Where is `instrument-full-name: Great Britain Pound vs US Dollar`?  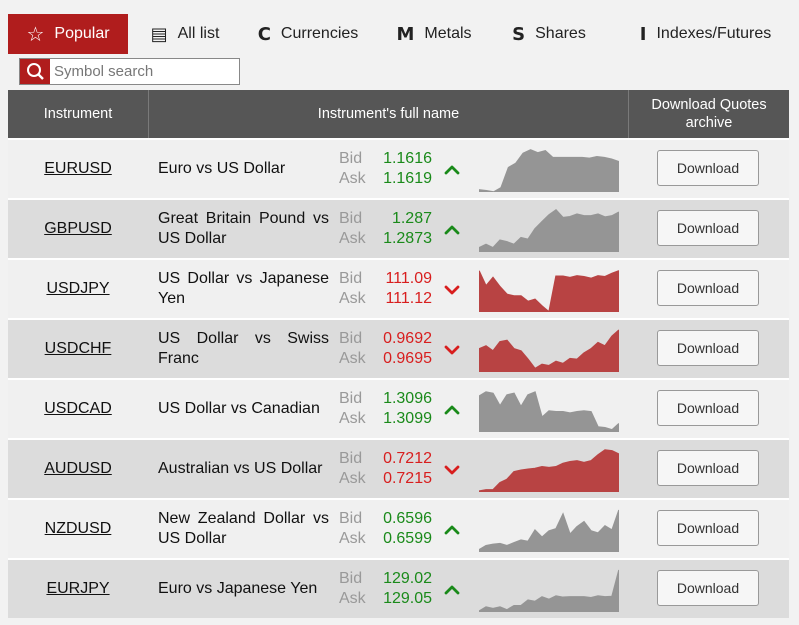 instrument-full-name: Great Britain Pound vs US Dollar is located at coordinates (243, 229).